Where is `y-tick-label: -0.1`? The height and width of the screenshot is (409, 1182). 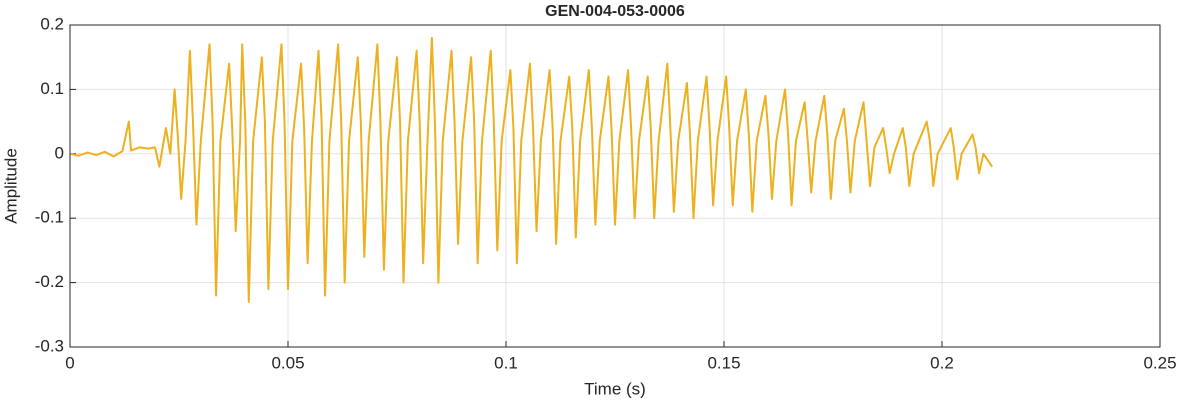 y-tick-label: -0.1 is located at coordinates (49, 217).